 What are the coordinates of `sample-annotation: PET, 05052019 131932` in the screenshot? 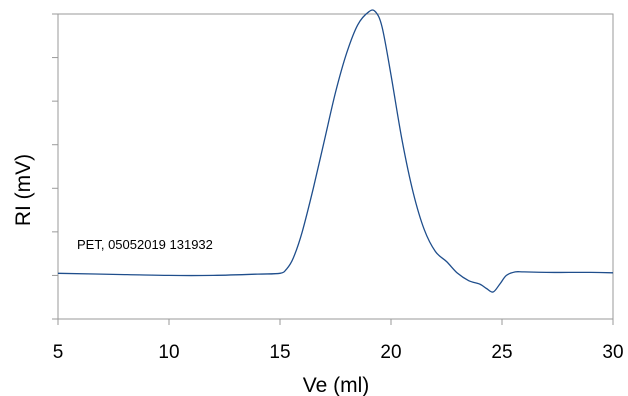 It's located at (145, 244).